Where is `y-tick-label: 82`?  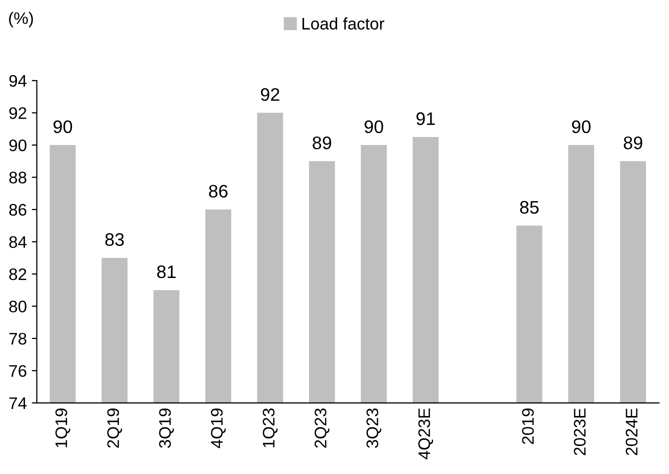 y-tick-label: 82 is located at coordinates (17, 274).